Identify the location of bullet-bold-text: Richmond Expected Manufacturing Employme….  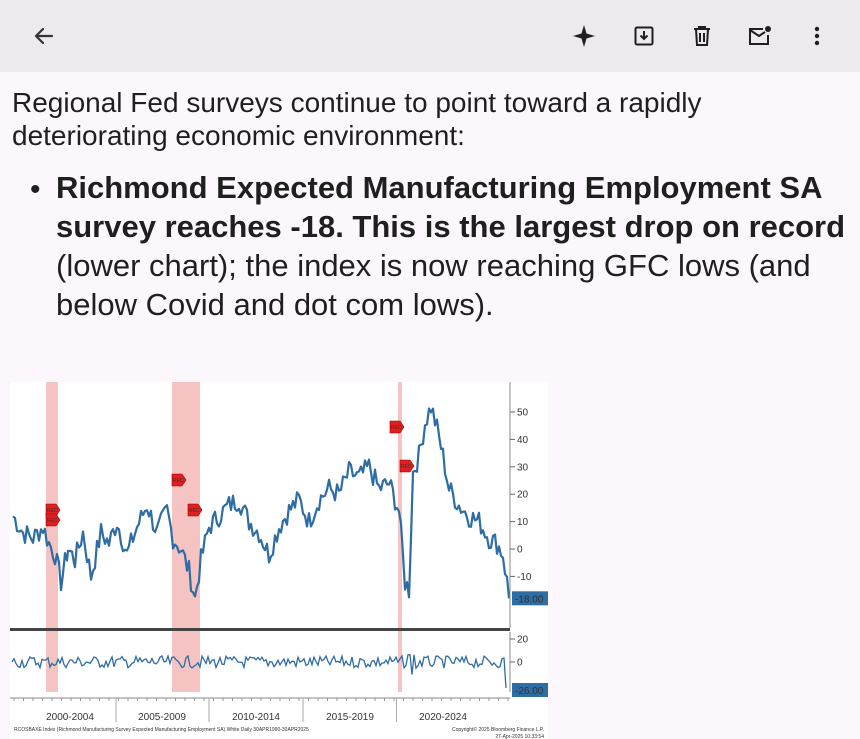
(451, 207).